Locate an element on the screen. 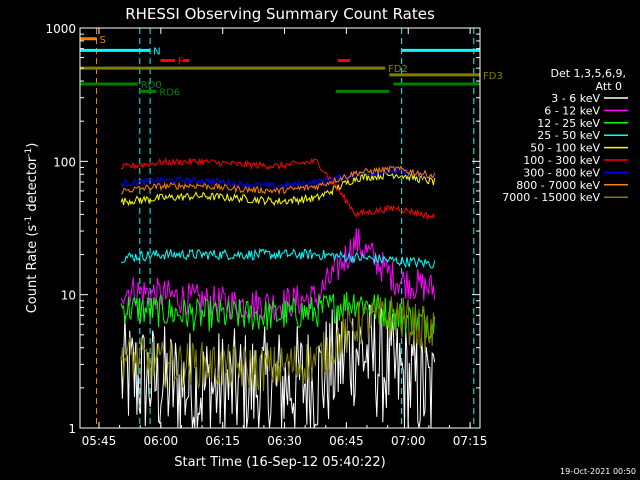 This screenshot has height=480, width=640. legend-label-2: 12 - 25 keV is located at coordinates (568, 123).